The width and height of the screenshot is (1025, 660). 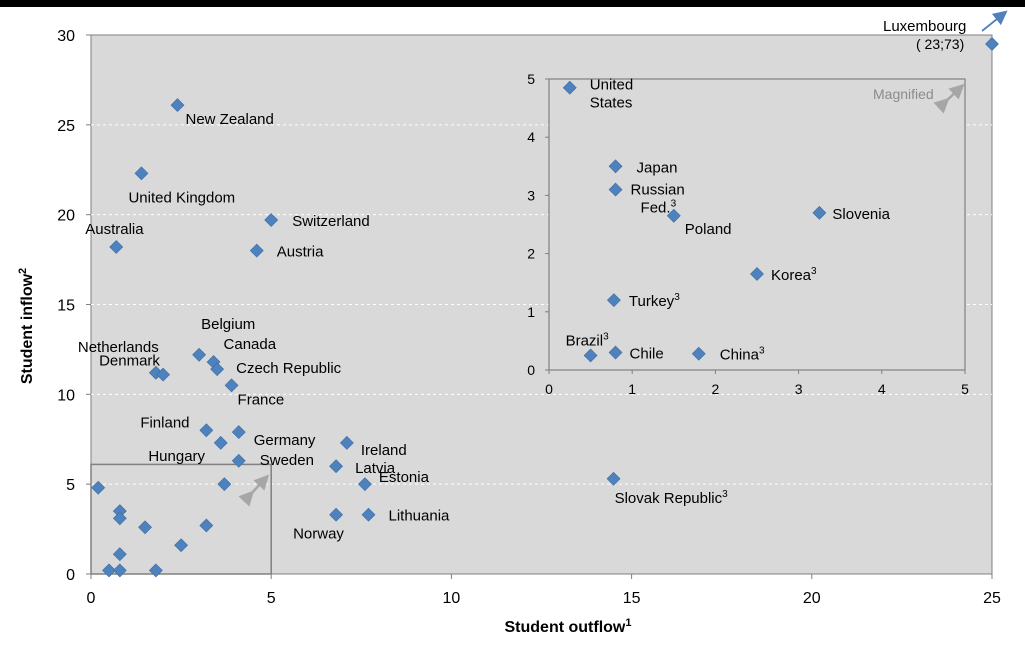 What do you see at coordinates (569, 87) in the screenshot?
I see `inset-point-united-states` at bounding box center [569, 87].